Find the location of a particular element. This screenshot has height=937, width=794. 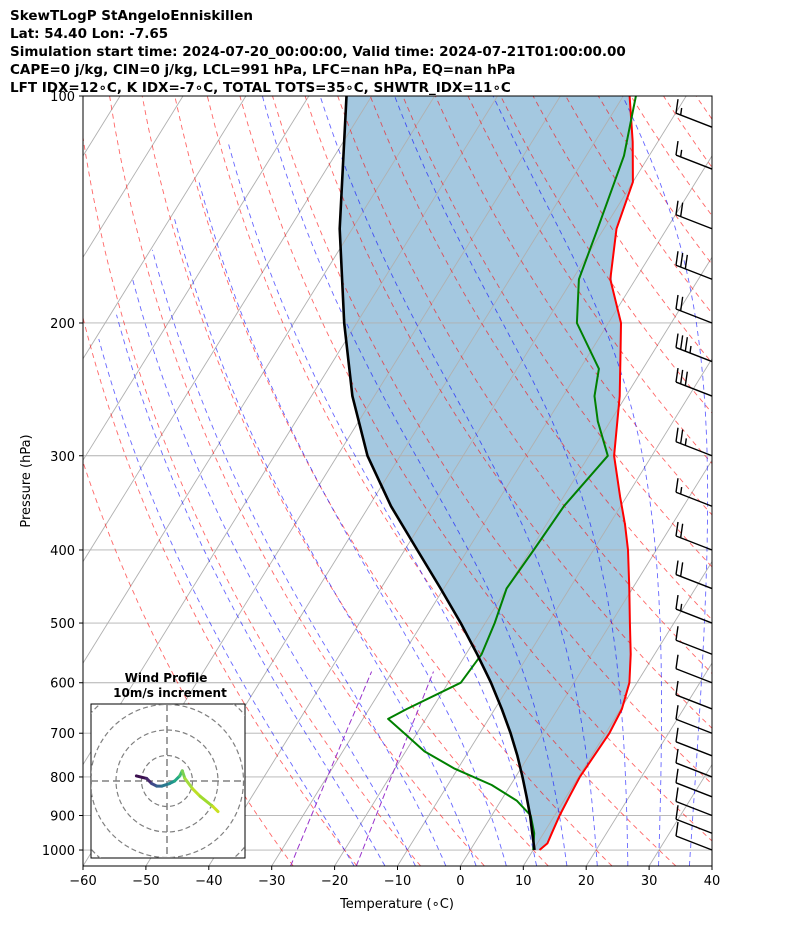

hodograph-title: Wind Profile is located at coordinates (166, 678).